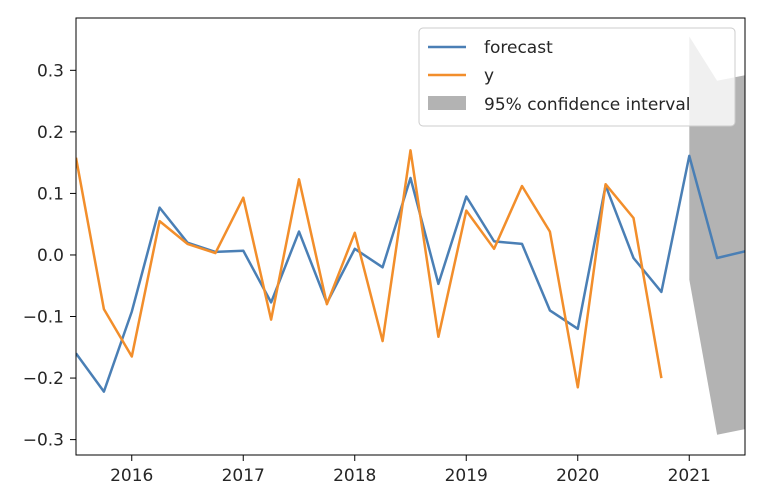  I want to click on y-axis: 0.3 0.2 0.1 0.0 −0.1 −0.2 −0.3, so click(49, 256).